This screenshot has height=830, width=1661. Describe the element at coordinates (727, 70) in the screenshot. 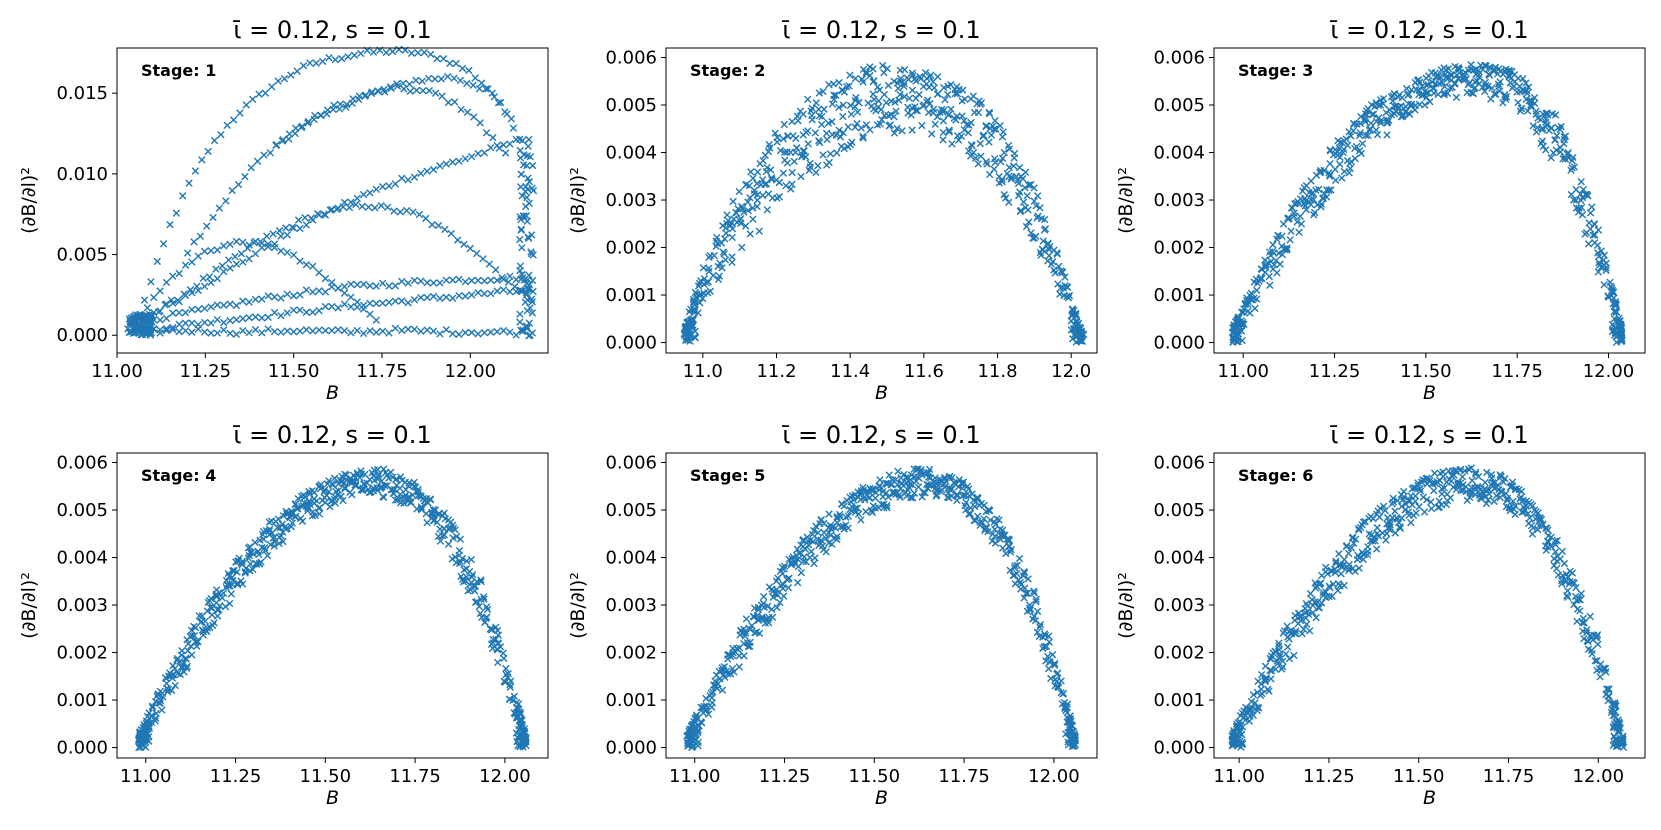

I see `stage-label: Stage: 2` at that location.